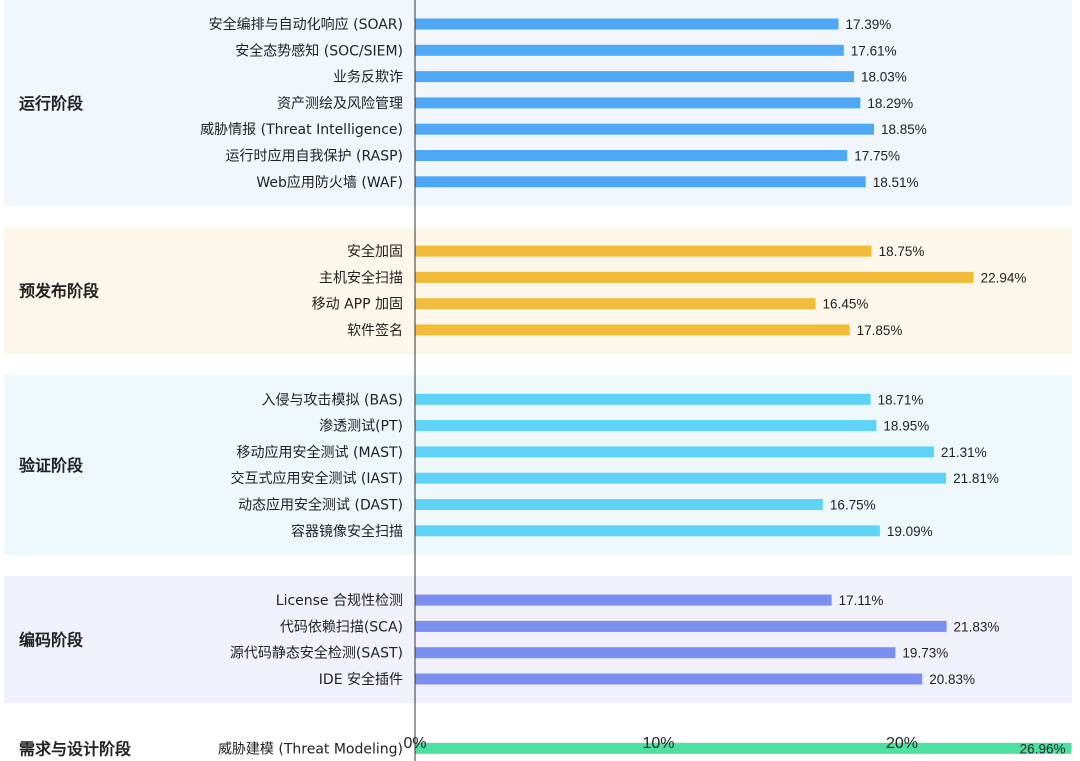 The image size is (1080, 761). What do you see at coordinates (880, 330) in the screenshot?
I see `data-label: 17.85%` at bounding box center [880, 330].